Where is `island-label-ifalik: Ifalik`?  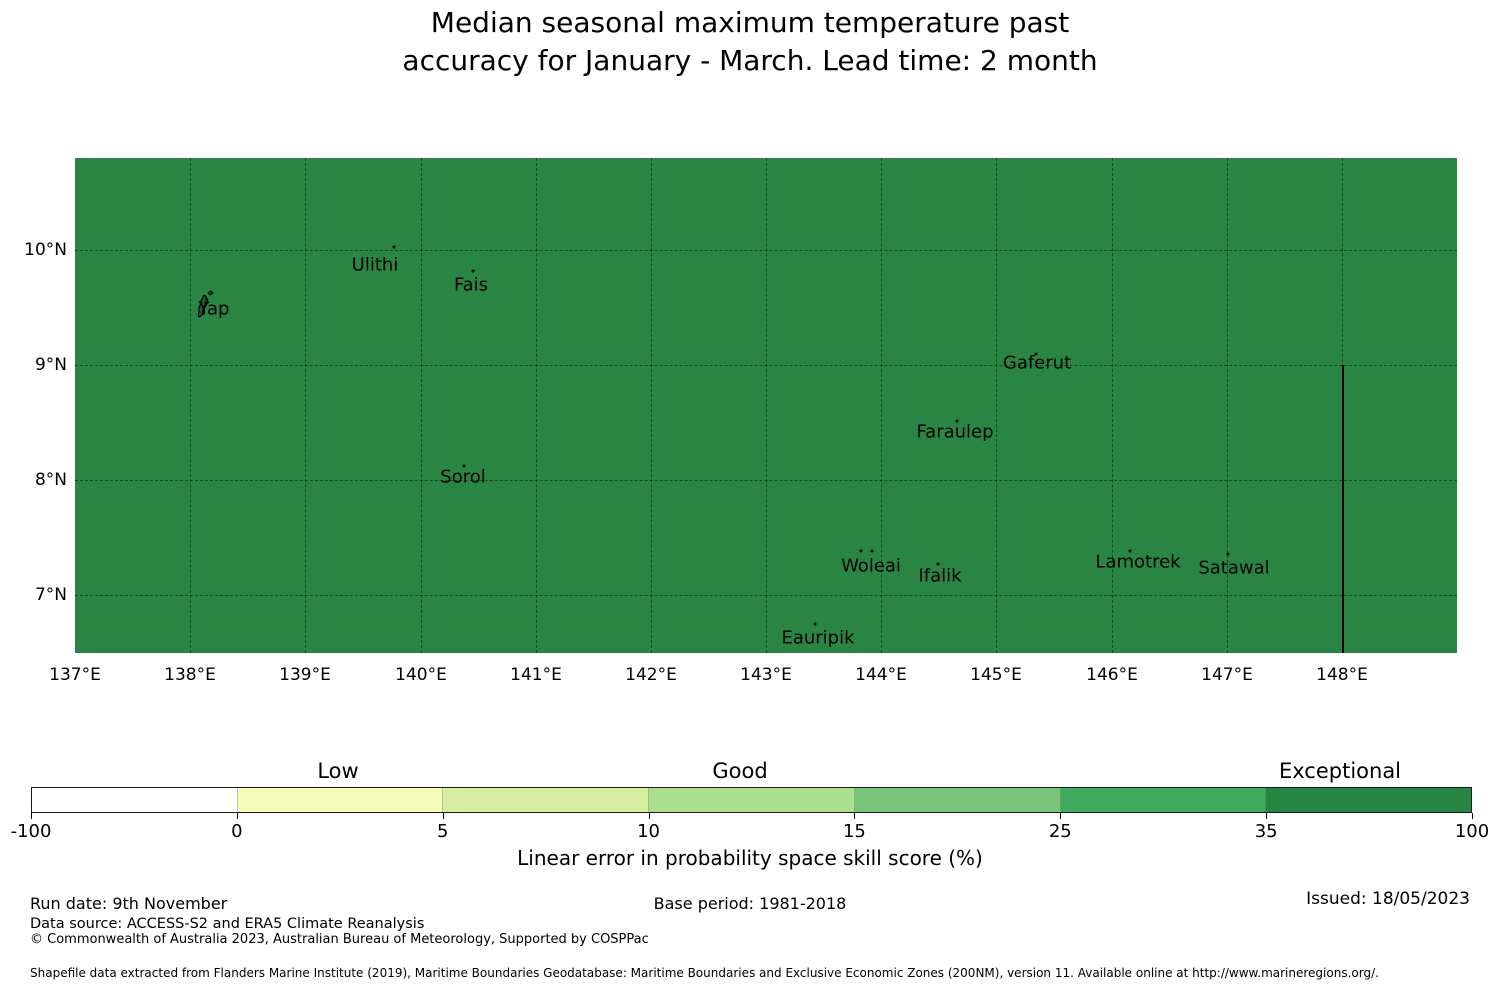
island-label-ifalik: Ifalik is located at coordinates (940, 576).